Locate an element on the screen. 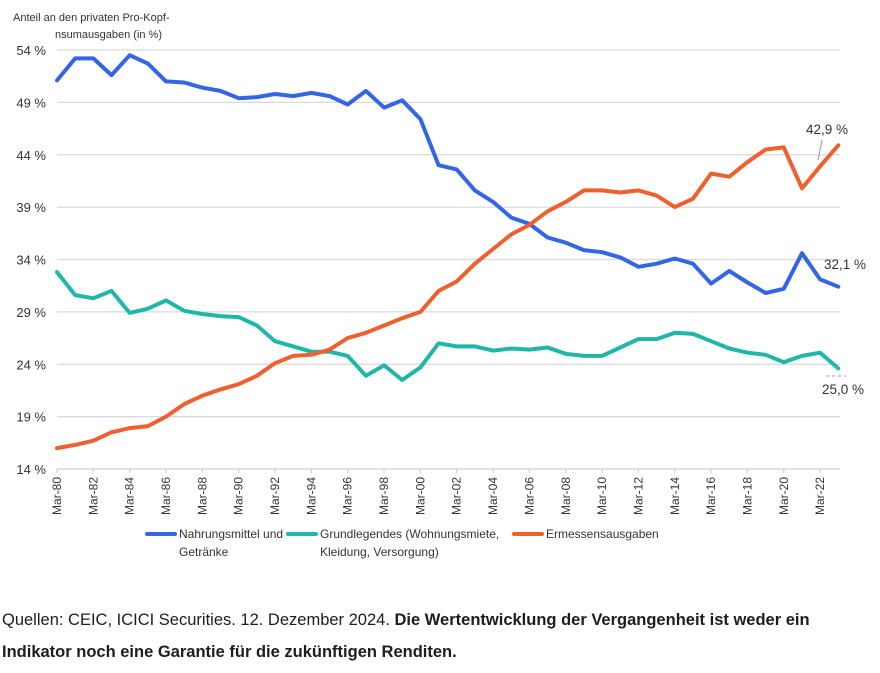  x-tick-label: Mar-86 is located at coordinates (166, 496).